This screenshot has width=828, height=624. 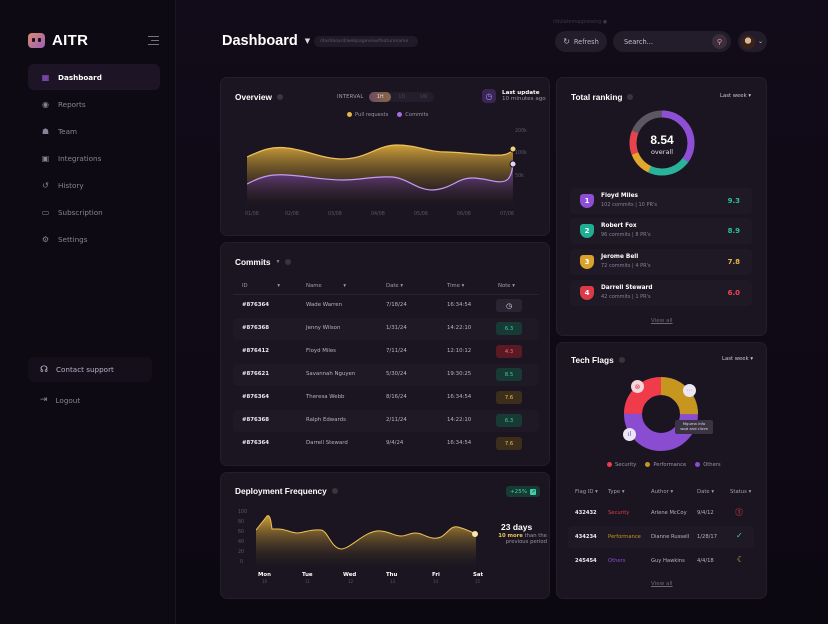 I want to click on contact-support-button: ☊ Contact support, so click(x=90, y=369).